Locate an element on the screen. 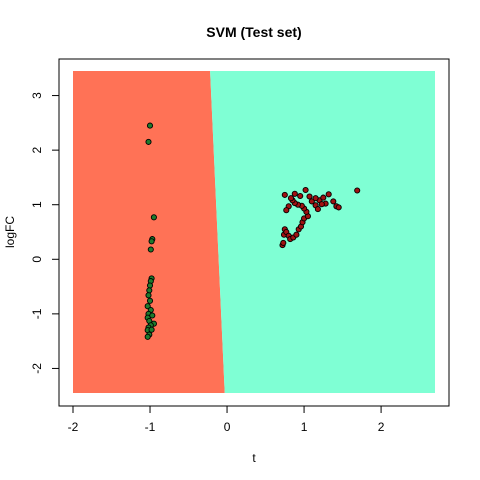 The height and width of the screenshot is (480, 480). y-axis: -2 -1 0 1 2 3 is located at coordinates (45, 233).